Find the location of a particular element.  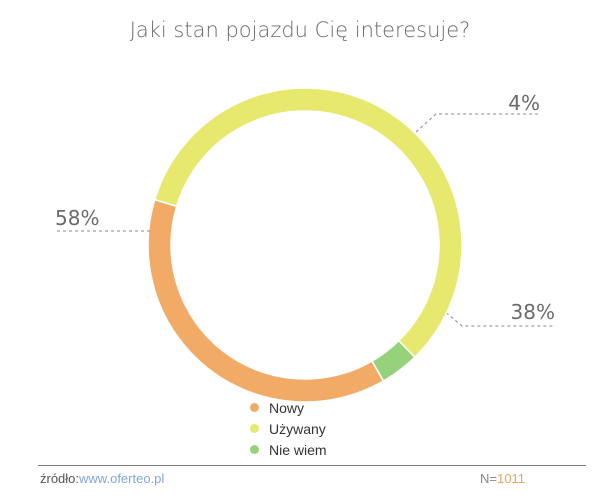

legend-label-nowy: Nowy is located at coordinates (287, 407).